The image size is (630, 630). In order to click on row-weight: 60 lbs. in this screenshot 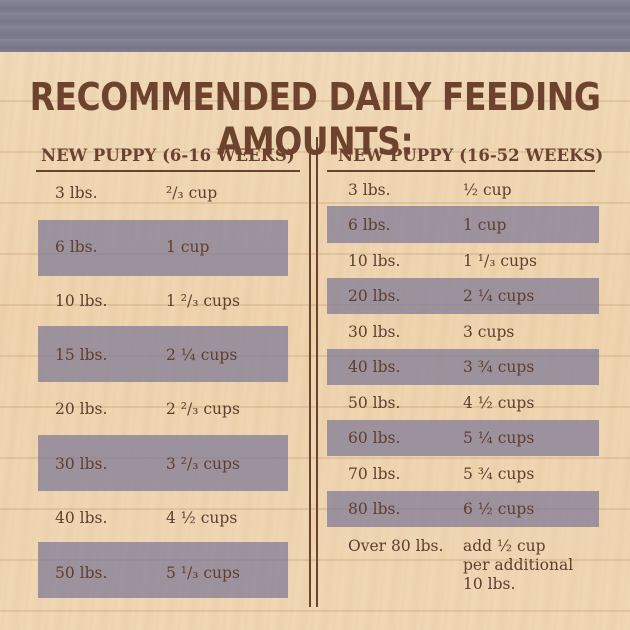, I will do `click(374, 438)`.